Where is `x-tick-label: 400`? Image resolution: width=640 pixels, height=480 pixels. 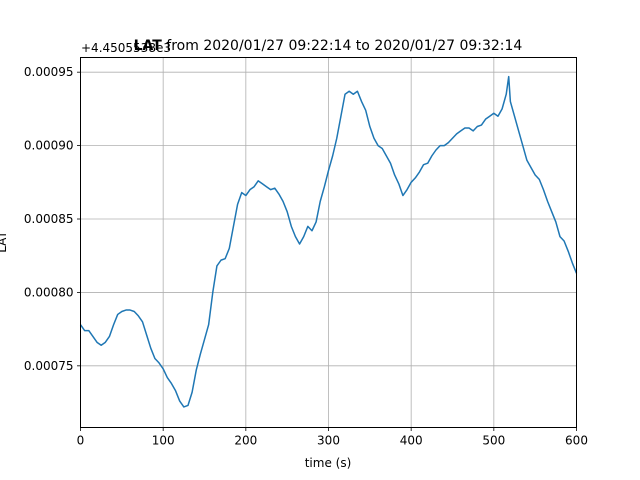
x-tick-label: 400 is located at coordinates (411, 441).